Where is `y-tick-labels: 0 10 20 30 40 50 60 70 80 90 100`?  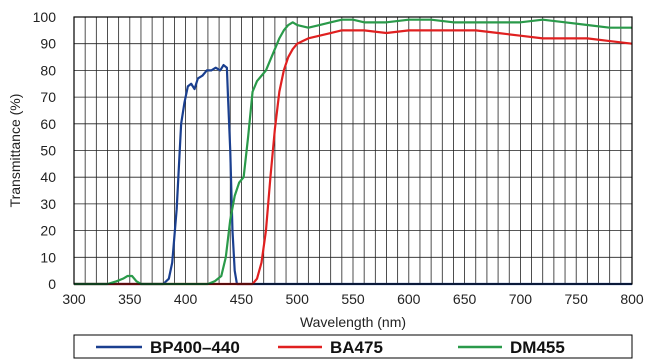
y-tick-labels: 0 10 20 30 40 50 60 70 80 90 100 is located at coordinates (45, 150).